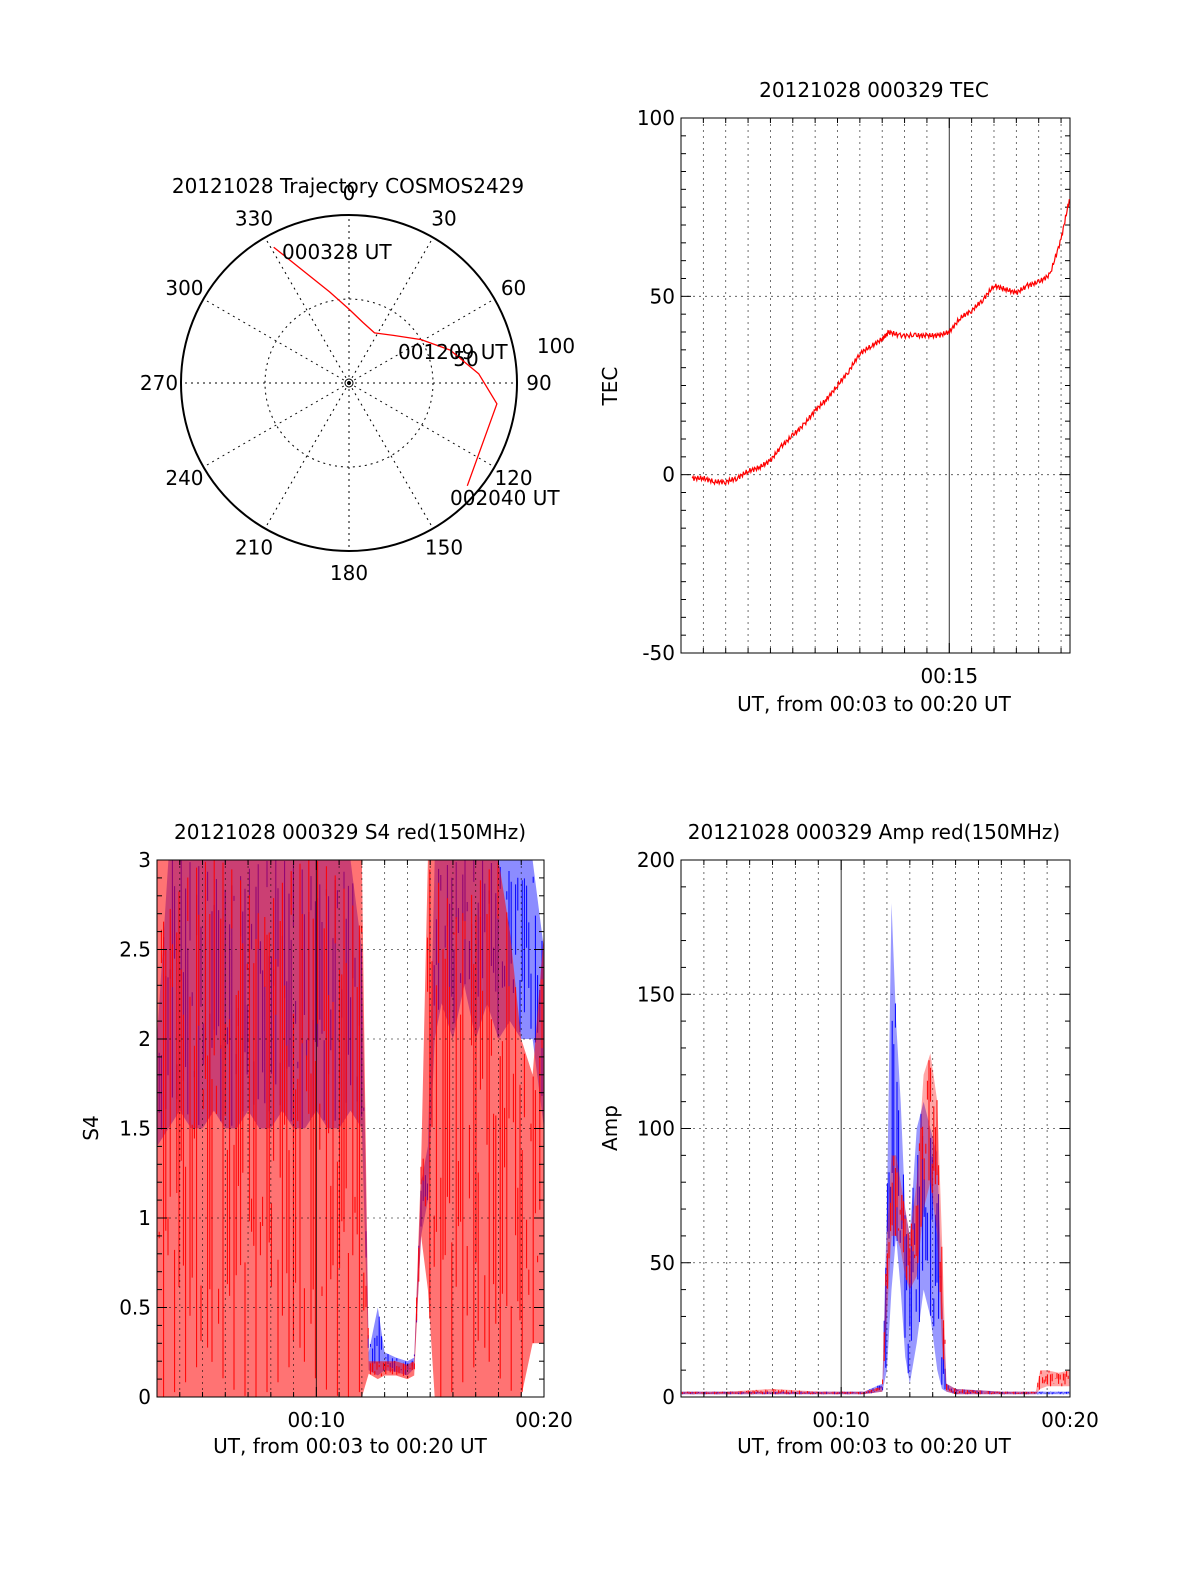 This screenshot has height=1575, width=1200. I want to click on y-tick-label: 150, so click(656, 994).